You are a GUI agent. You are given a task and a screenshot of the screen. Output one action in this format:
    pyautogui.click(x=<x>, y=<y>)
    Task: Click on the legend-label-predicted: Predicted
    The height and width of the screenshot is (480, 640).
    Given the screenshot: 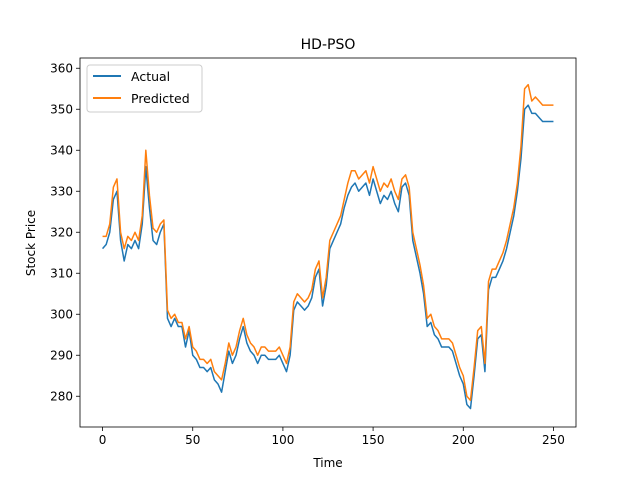 What is the action you would take?
    pyautogui.click(x=160, y=98)
    